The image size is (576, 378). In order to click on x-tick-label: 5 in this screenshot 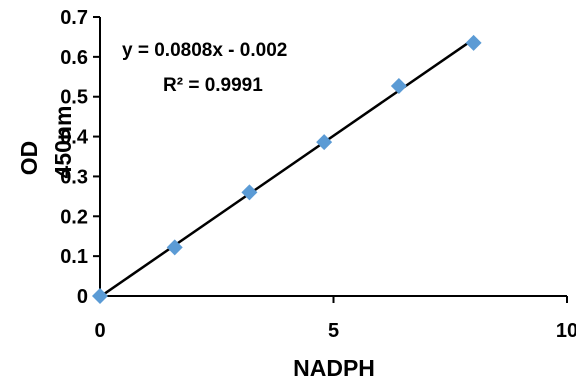, I will do `click(333, 331)`.